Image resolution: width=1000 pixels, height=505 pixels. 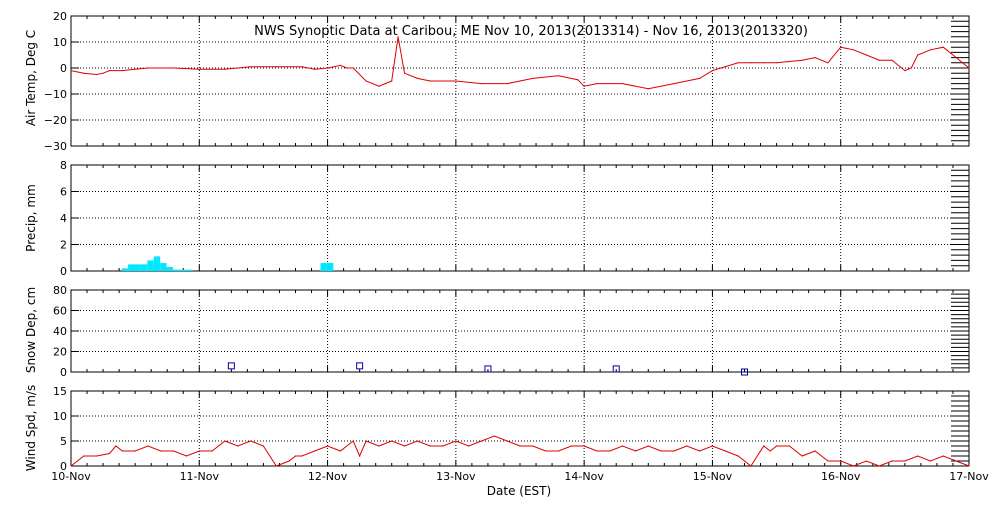 What do you see at coordinates (60, 16) in the screenshot?
I see `y-tick-label: 20` at bounding box center [60, 16].